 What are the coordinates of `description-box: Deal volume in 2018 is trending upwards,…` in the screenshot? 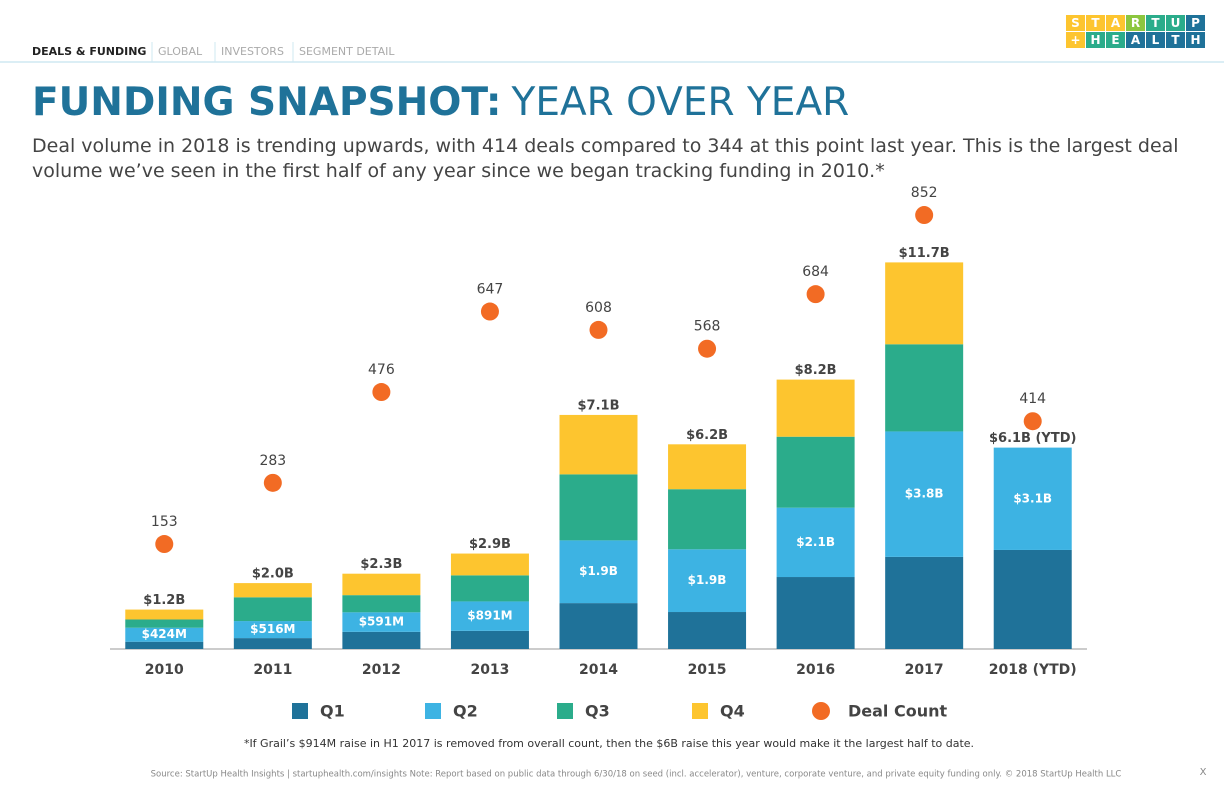 It's located at (605, 158).